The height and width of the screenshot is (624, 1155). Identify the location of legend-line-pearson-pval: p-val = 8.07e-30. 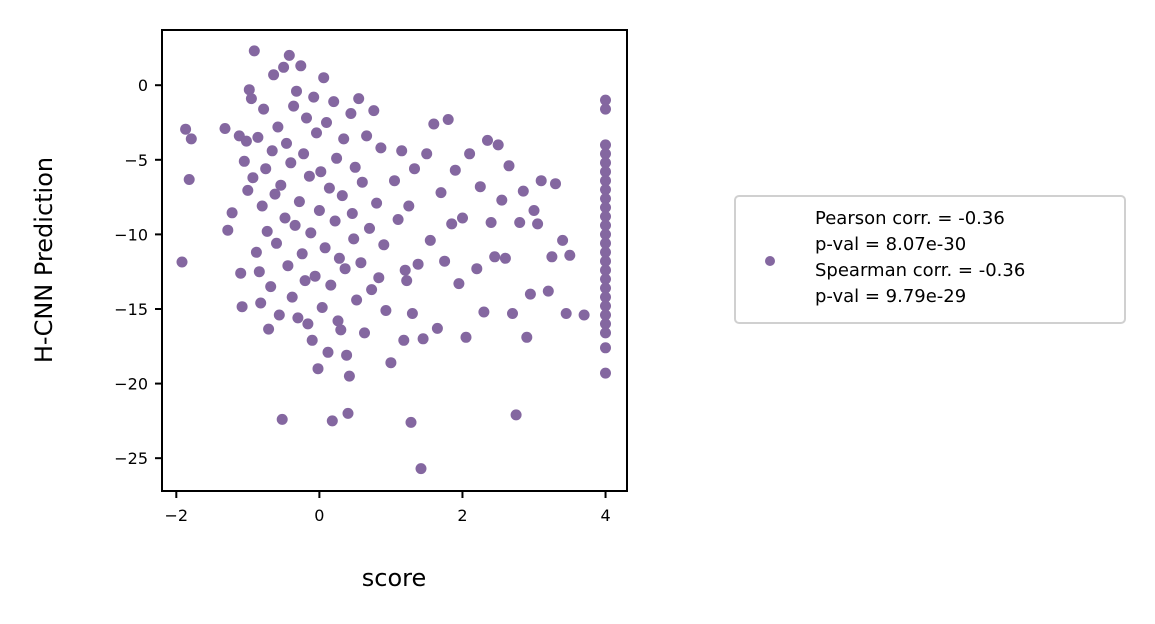
(890, 244).